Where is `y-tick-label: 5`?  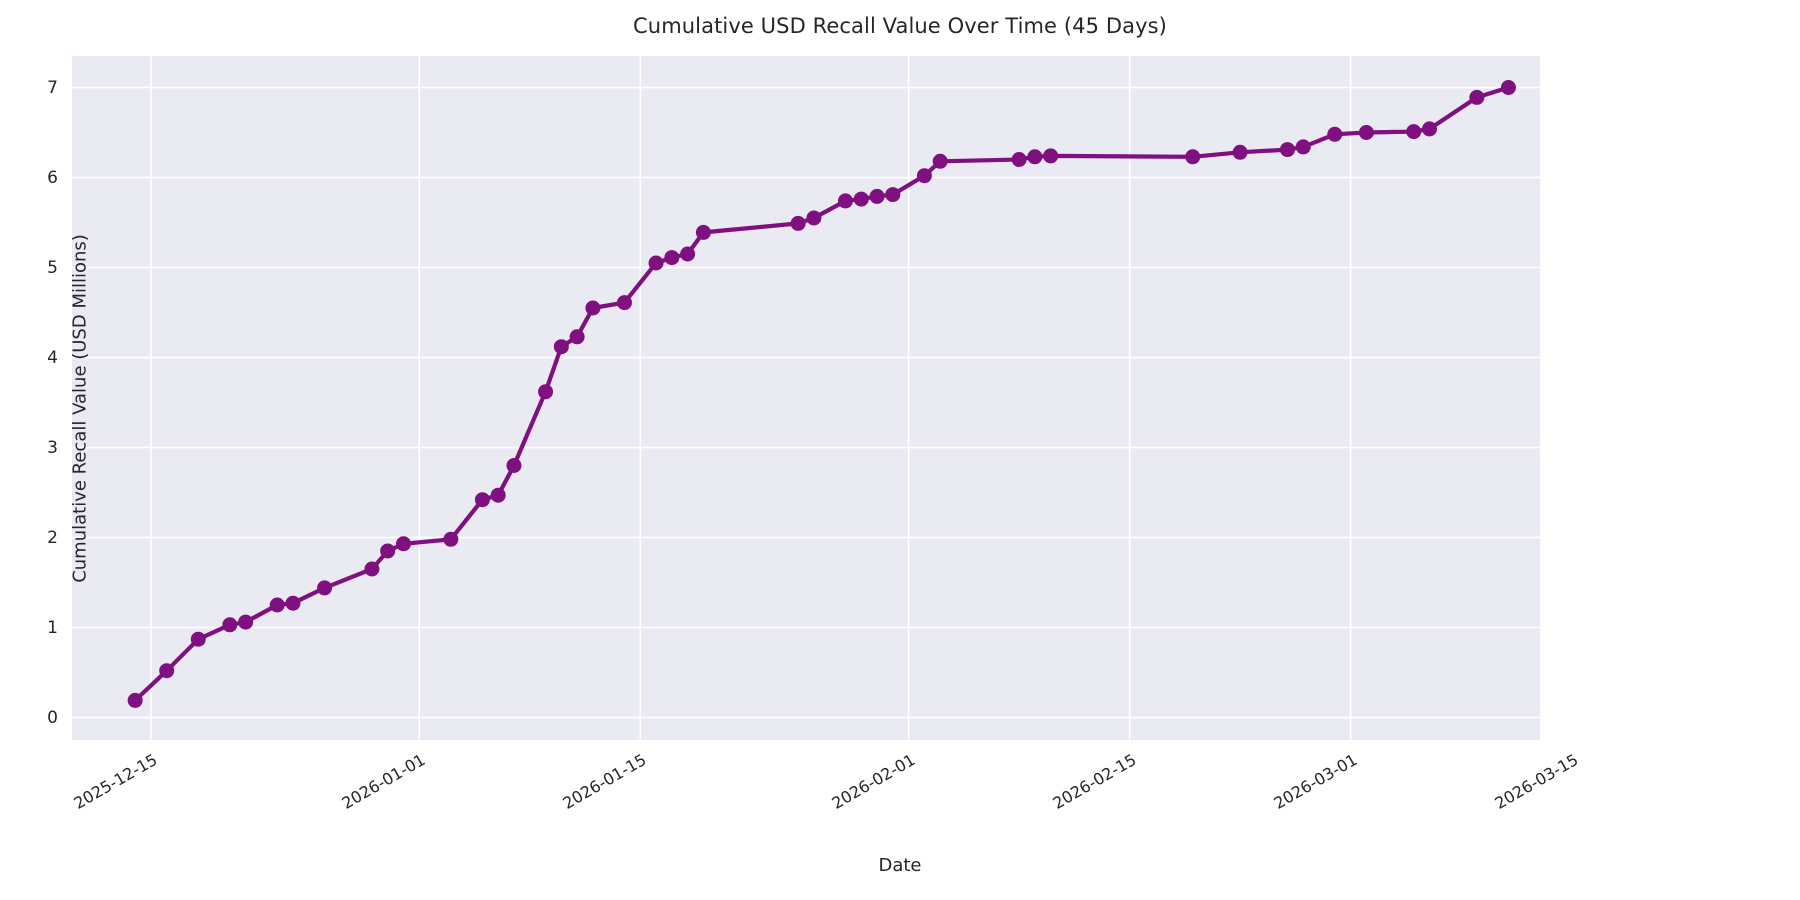 y-tick-label: 5 is located at coordinates (52, 267).